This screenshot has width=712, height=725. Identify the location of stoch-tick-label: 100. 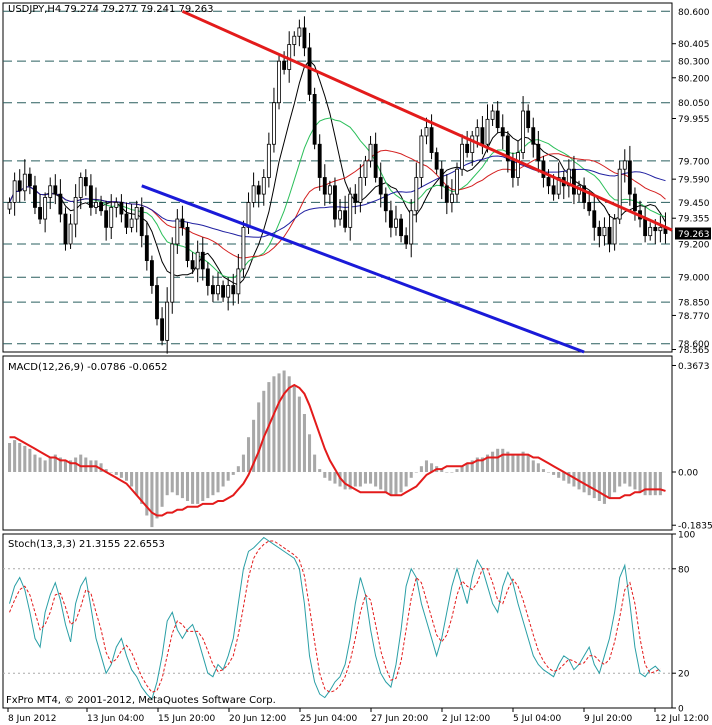
(686, 536).